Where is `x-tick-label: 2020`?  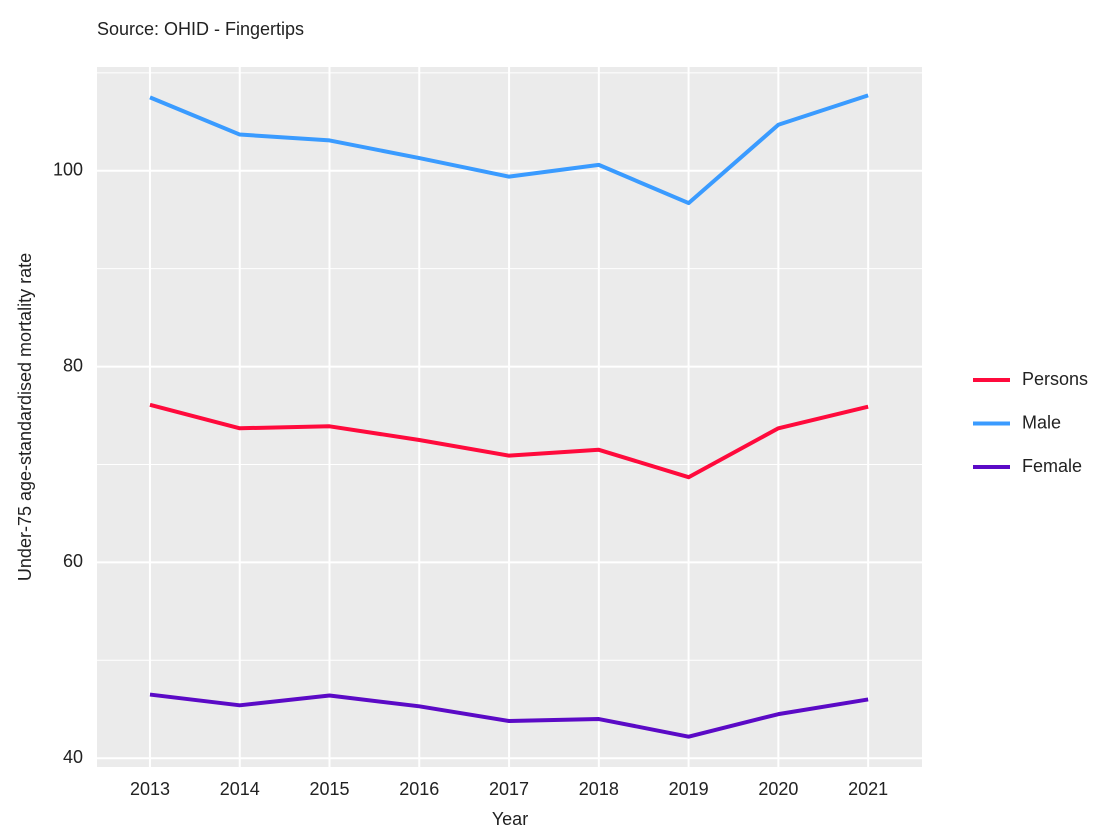 x-tick-label: 2020 is located at coordinates (778, 789).